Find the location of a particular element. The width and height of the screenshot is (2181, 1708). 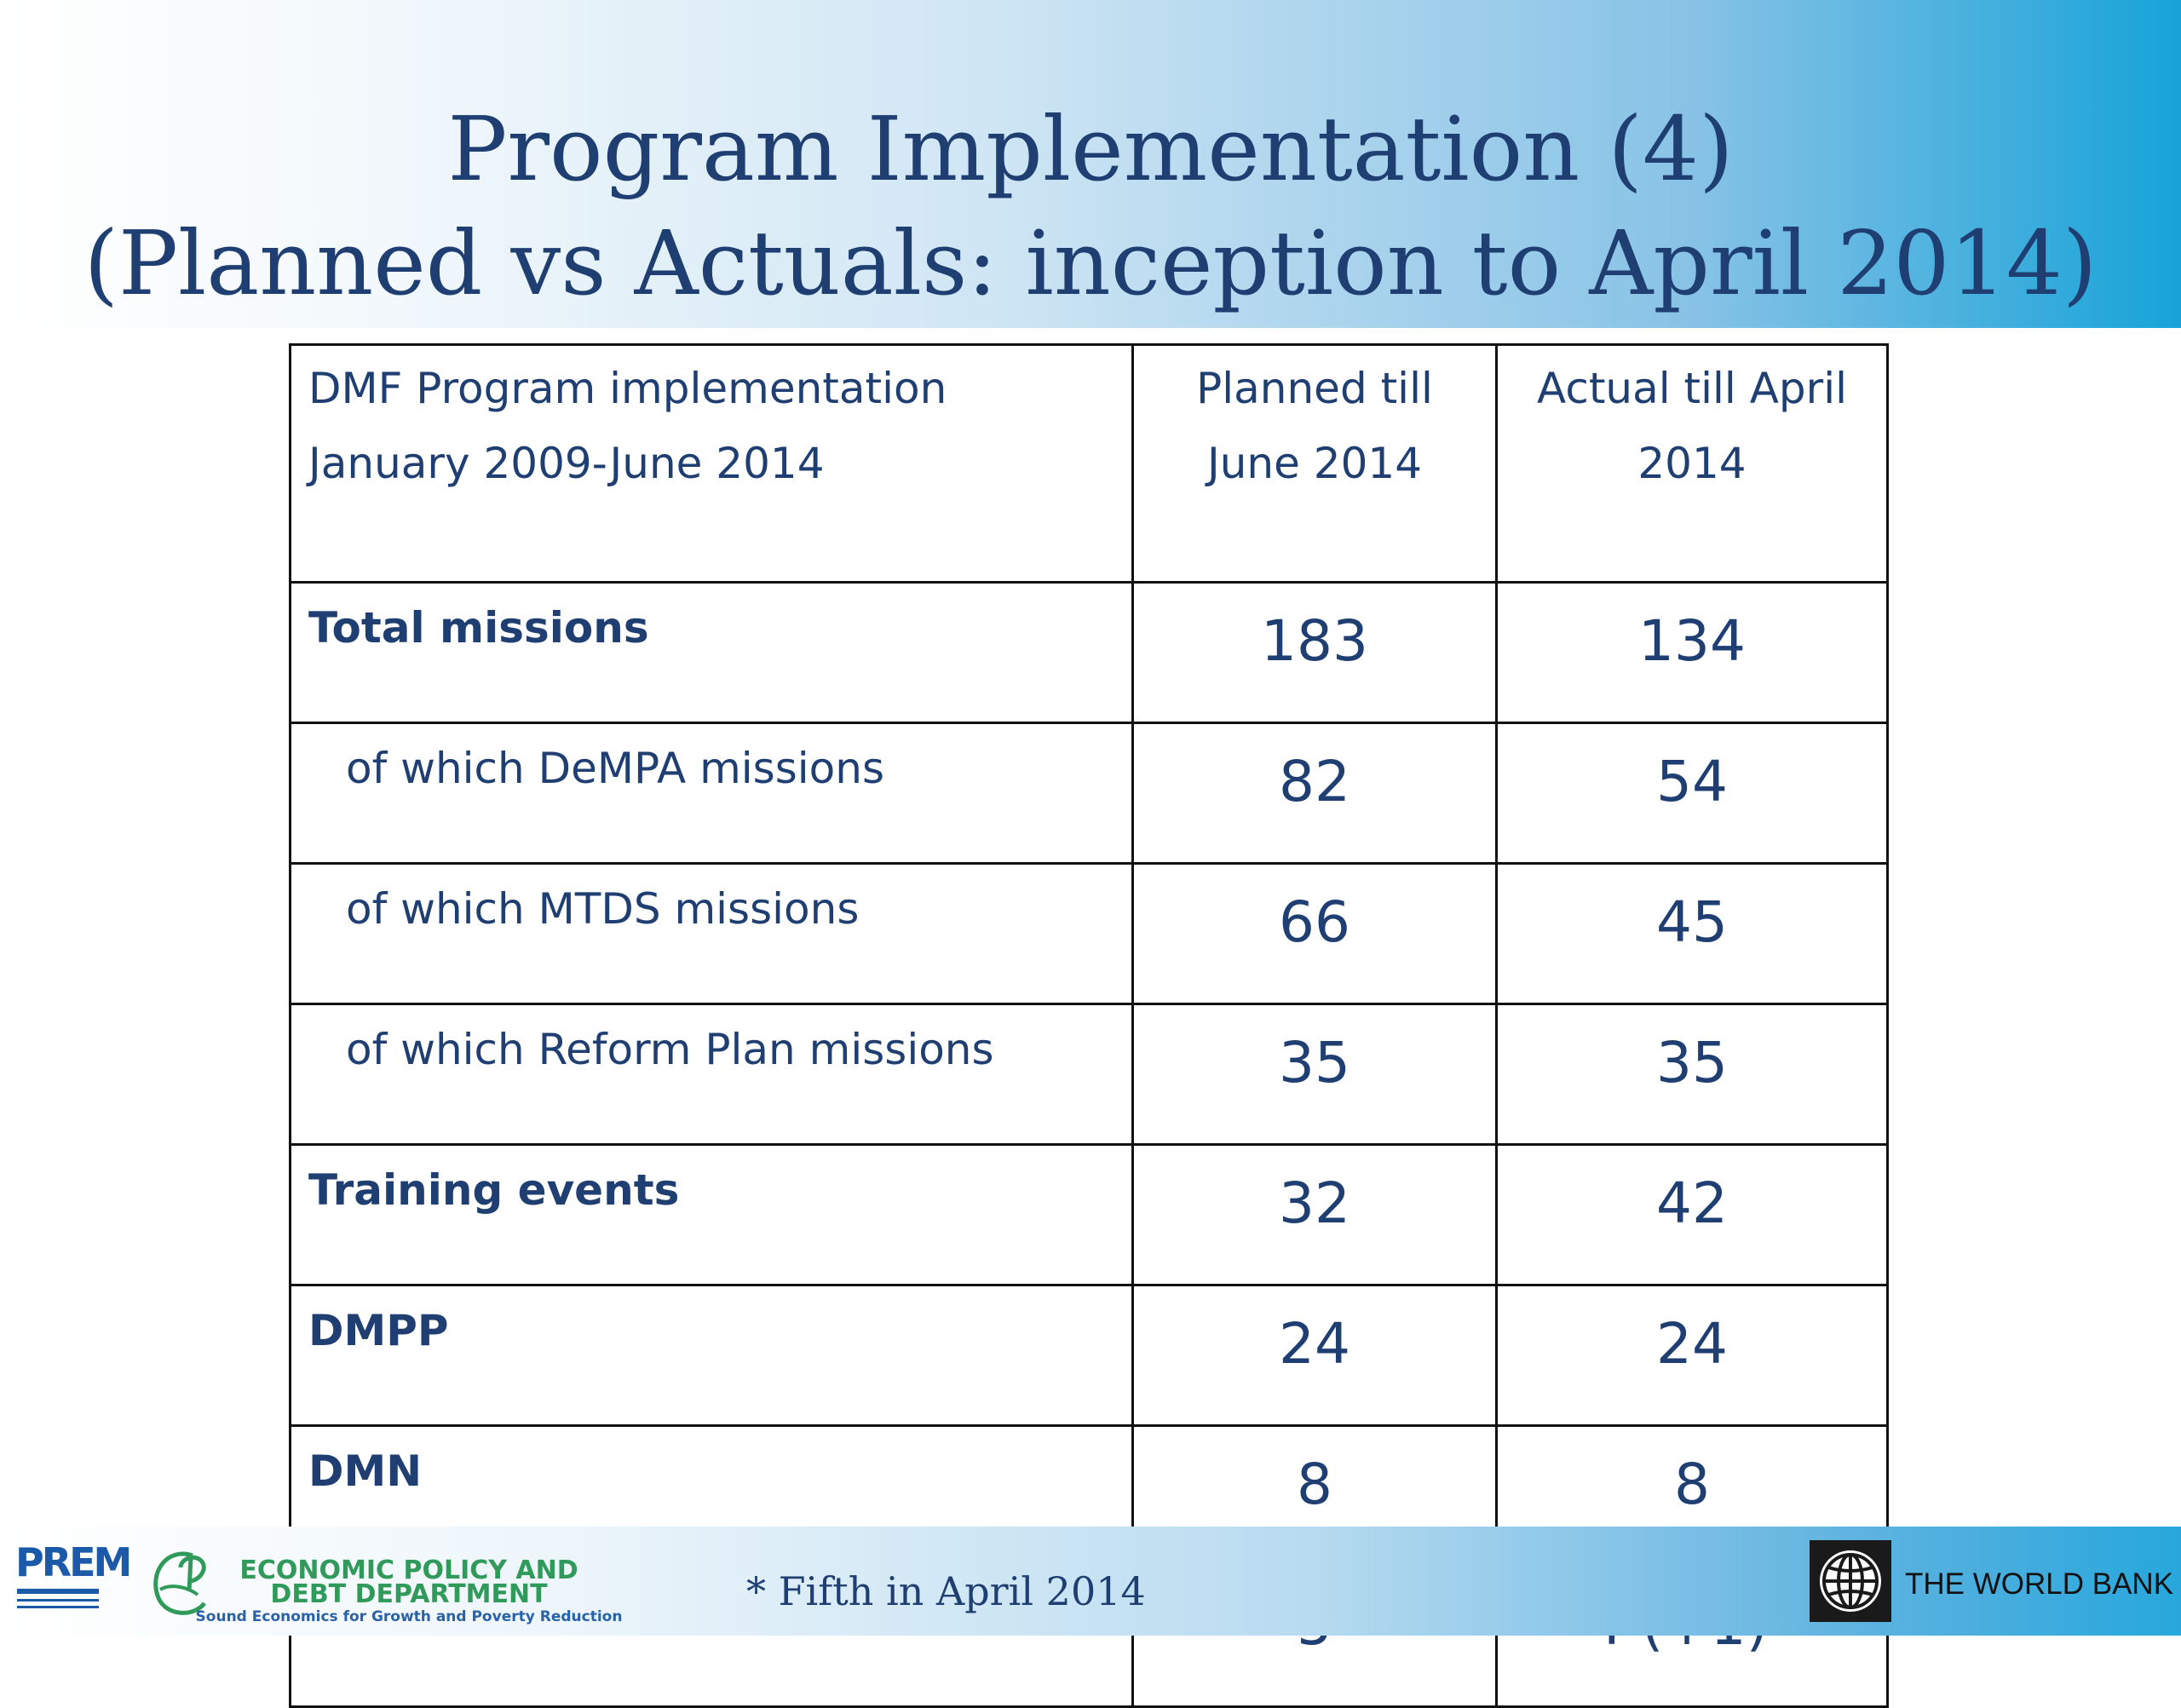

table-row: Training events 32 42 is located at coordinates (1089, 1214).